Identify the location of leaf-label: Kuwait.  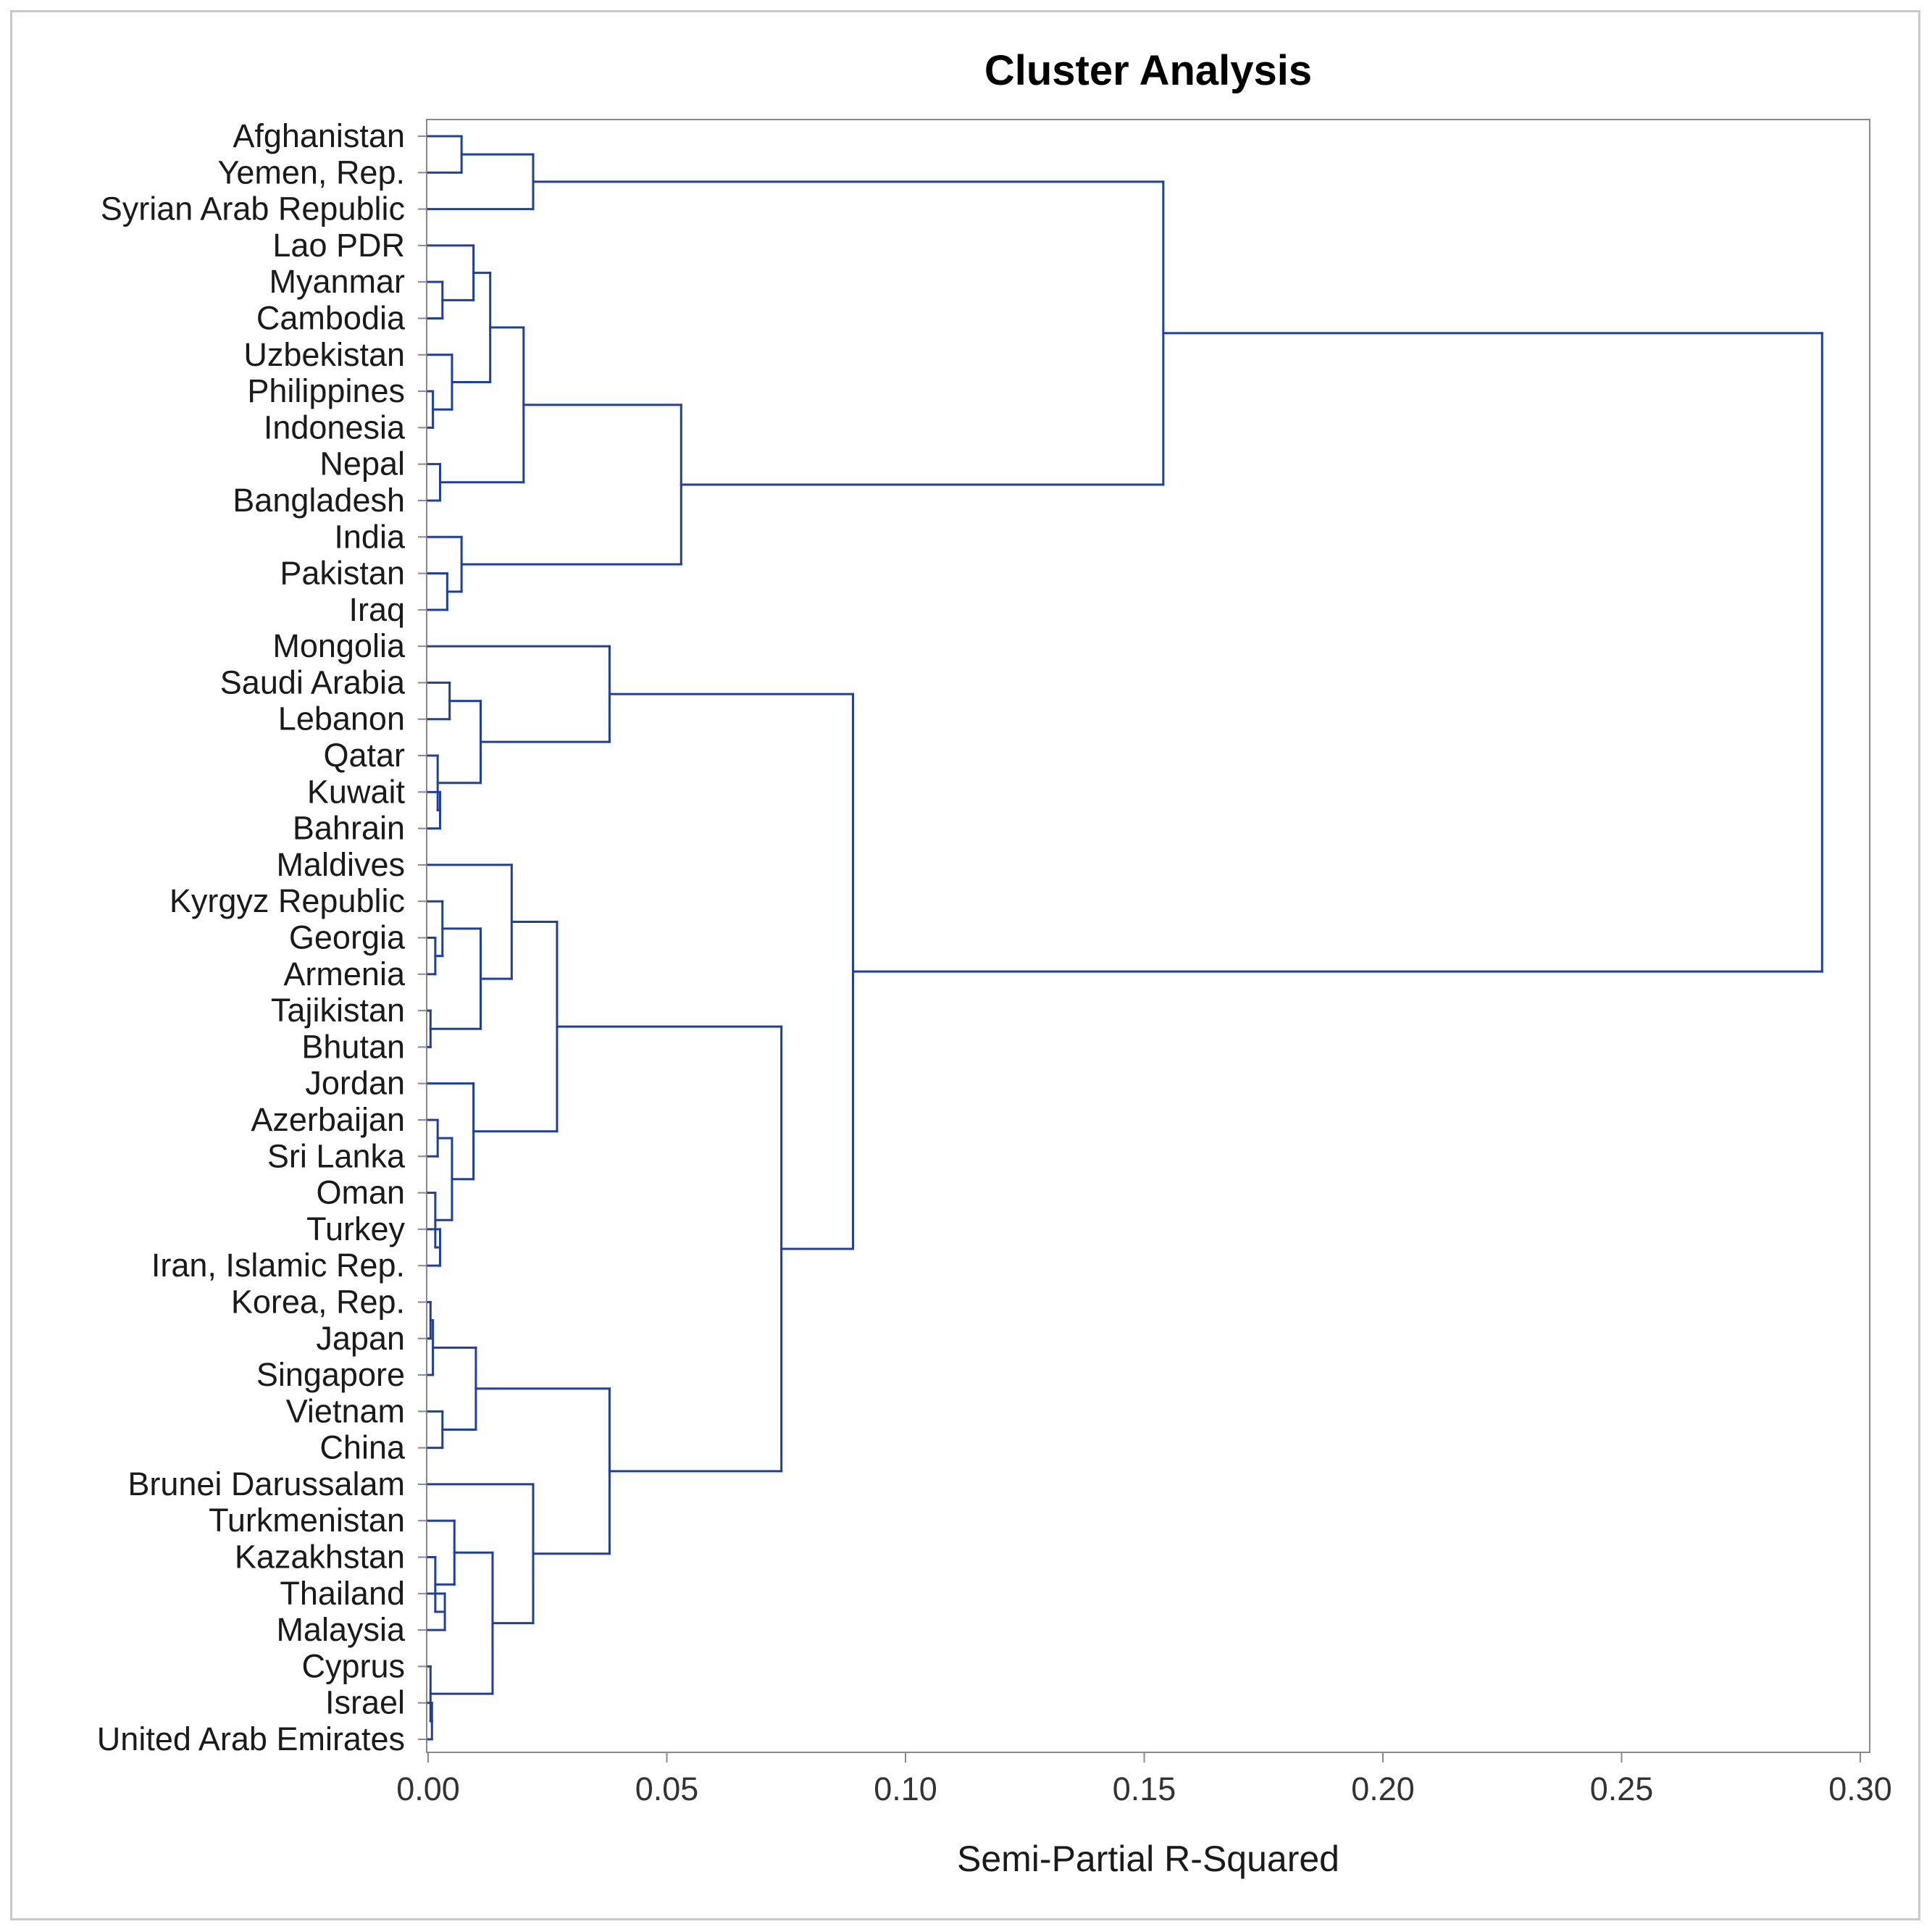
(356, 791).